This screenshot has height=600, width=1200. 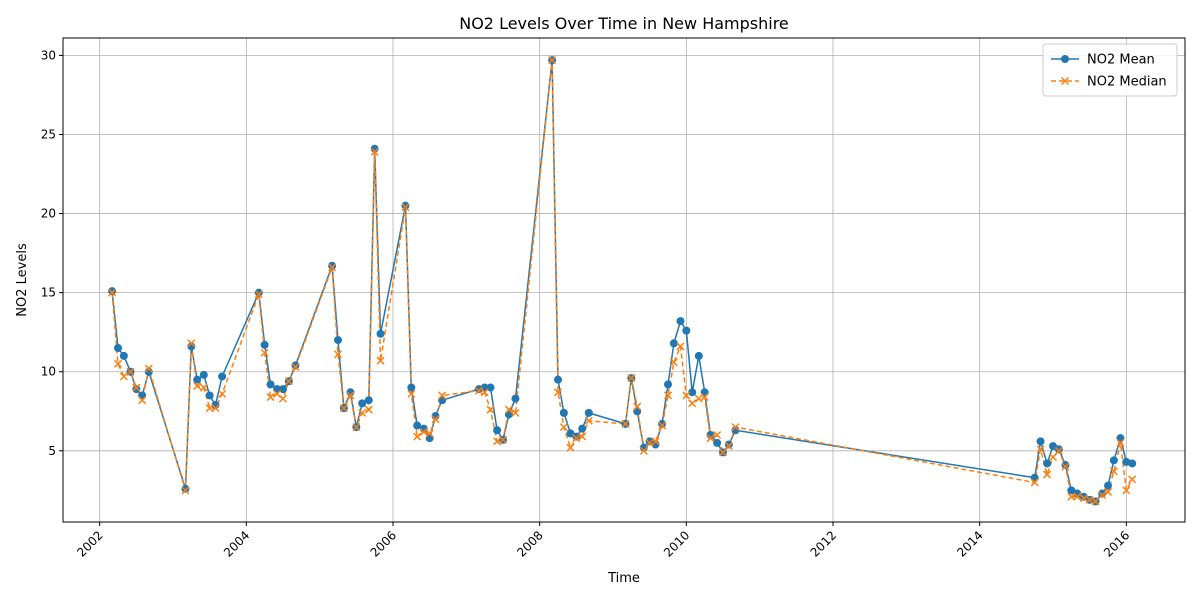 I want to click on legend: NO2 Mean NO2 Median, so click(x=1110, y=70).